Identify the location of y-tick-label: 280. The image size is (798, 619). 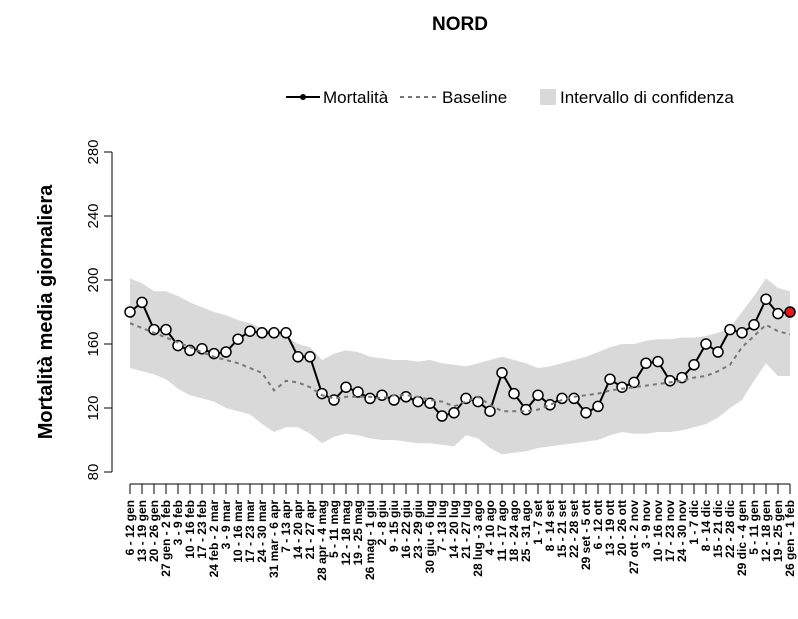
(93, 151).